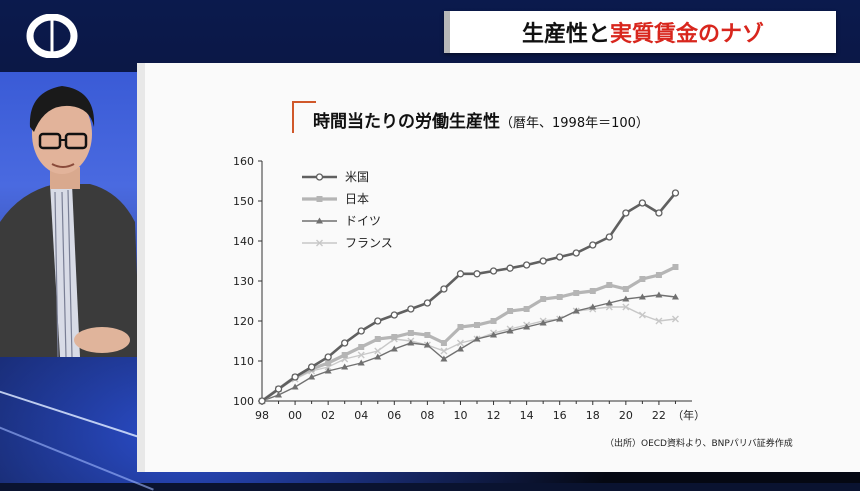 Image resolution: width=860 pixels, height=491 pixels. Describe the element at coordinates (494, 415) in the screenshot. I see `x-tick-label: 12` at that location.